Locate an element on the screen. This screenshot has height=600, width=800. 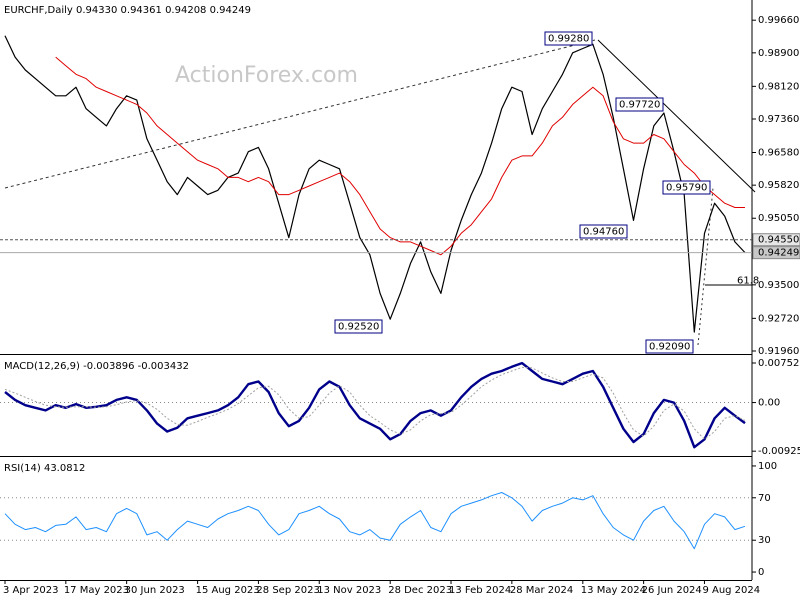
x-tick-label: 28 Sep 2023 is located at coordinates (287, 590).